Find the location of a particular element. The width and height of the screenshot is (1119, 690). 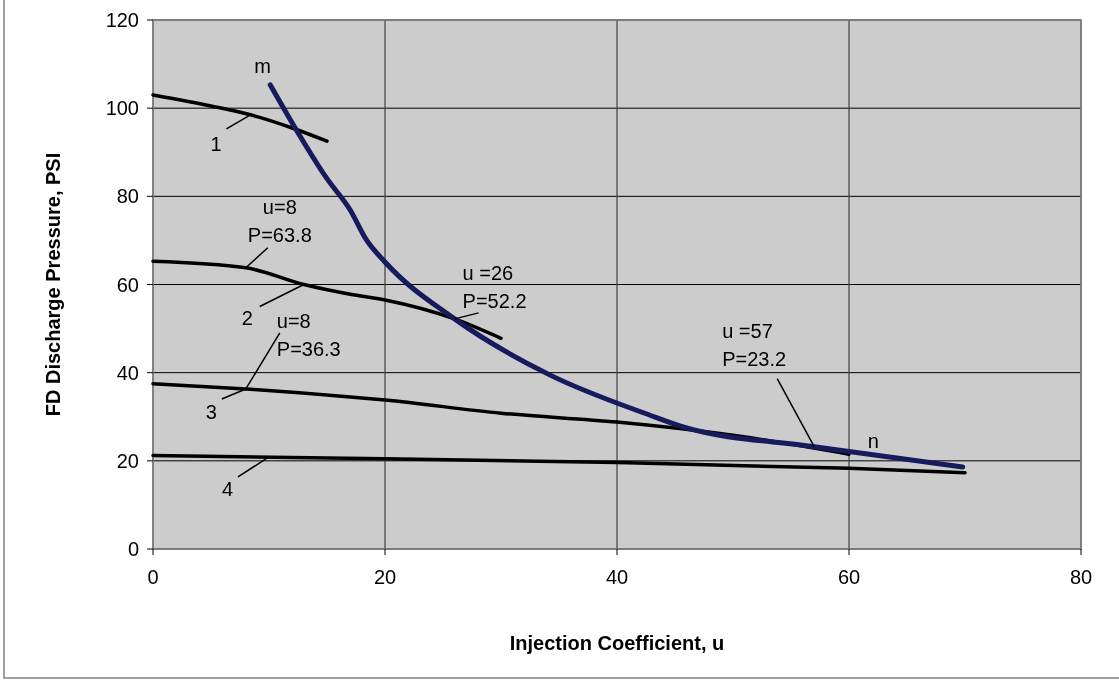

x-axis-title: Injection Coefficient, u is located at coordinates (617, 643).